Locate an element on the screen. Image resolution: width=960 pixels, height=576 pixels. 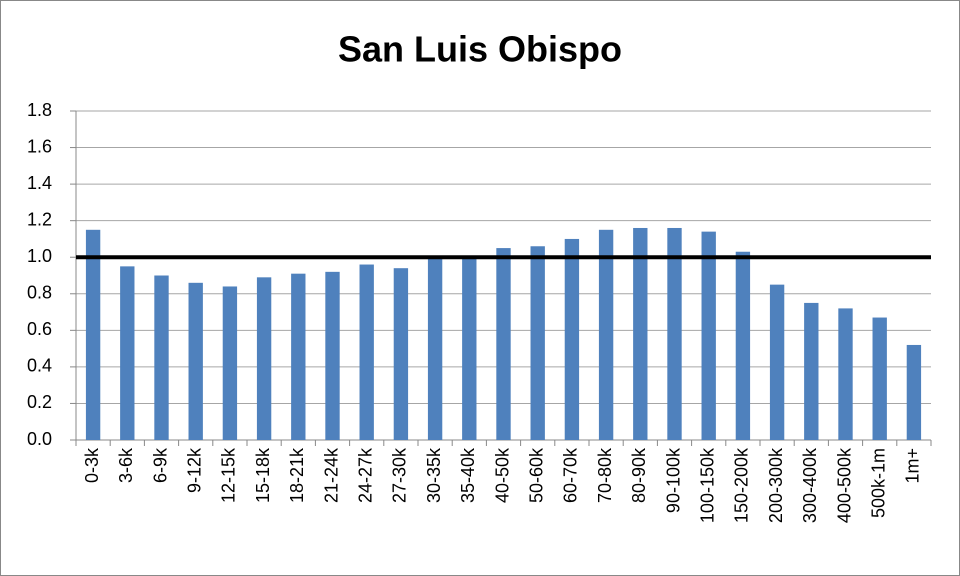
x-tick-label: 0-3k is located at coordinates (92, 465).